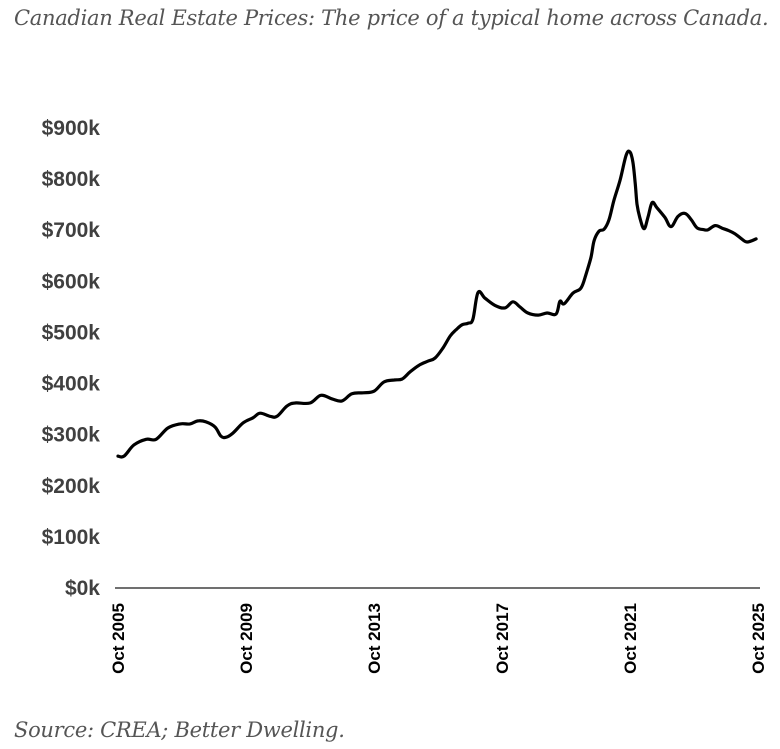 The height and width of the screenshot is (749, 780). Describe the element at coordinates (118, 638) in the screenshot. I see `x-tick-label: Oct 2005` at that location.